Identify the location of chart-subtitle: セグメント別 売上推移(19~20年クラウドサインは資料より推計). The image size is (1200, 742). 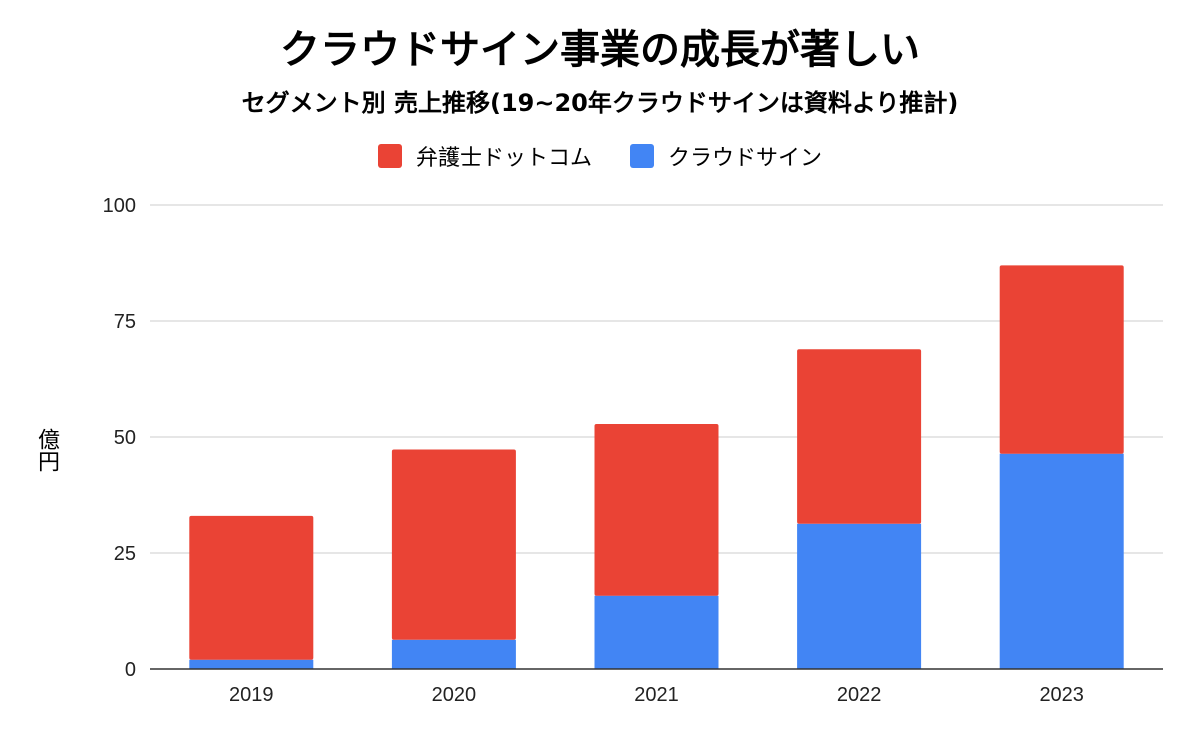
(600, 103).